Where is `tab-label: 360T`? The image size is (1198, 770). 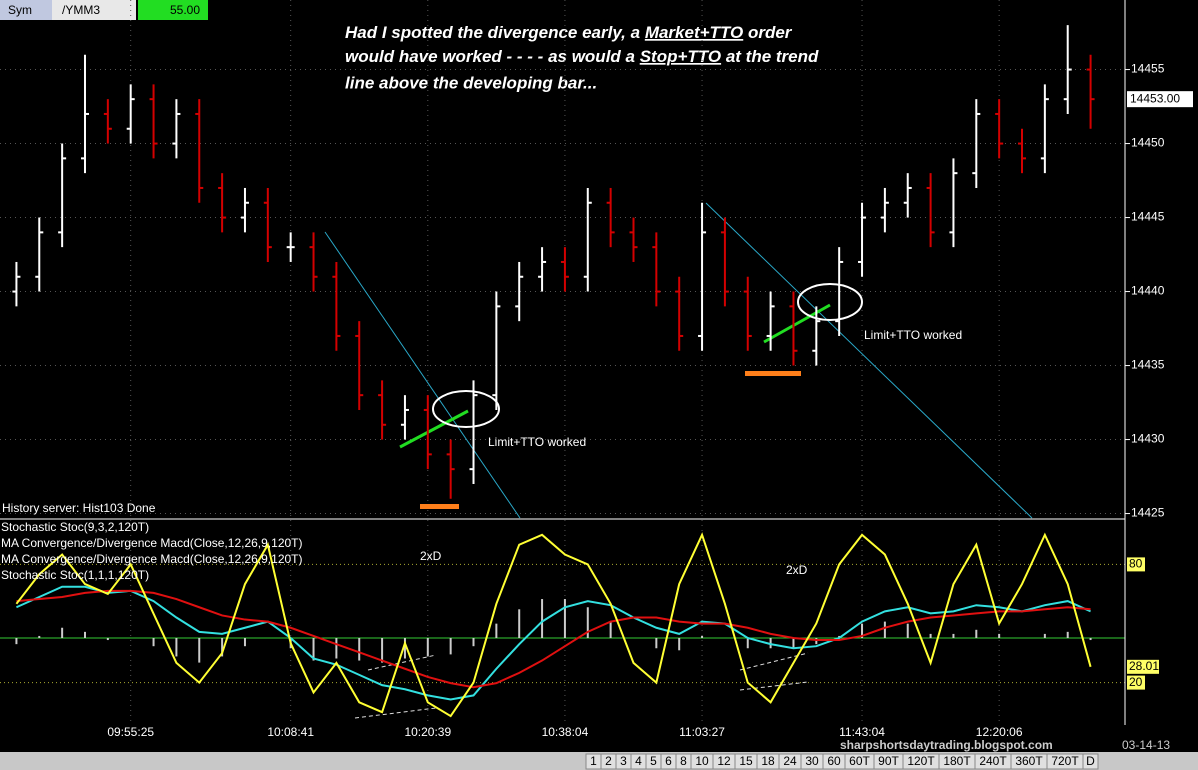
tab-label: 360T is located at coordinates (1029, 761).